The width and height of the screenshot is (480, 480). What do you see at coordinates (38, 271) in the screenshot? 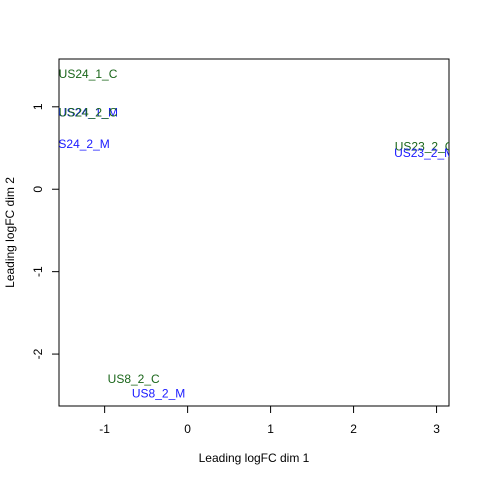
I see `y-tick-label: -1` at bounding box center [38, 271].